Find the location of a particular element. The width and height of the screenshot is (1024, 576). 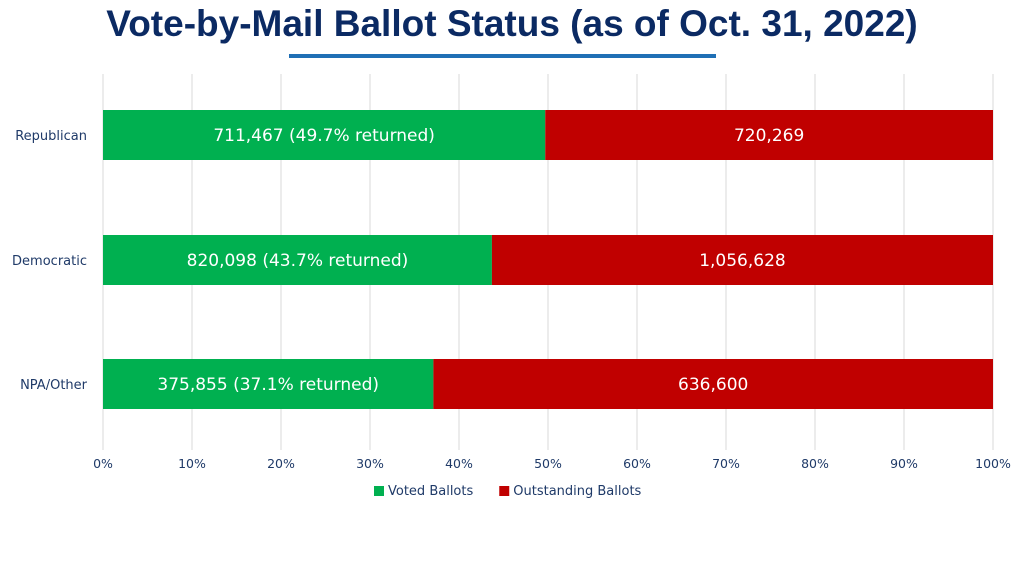

x-tick-label: 20% is located at coordinates (281, 463).